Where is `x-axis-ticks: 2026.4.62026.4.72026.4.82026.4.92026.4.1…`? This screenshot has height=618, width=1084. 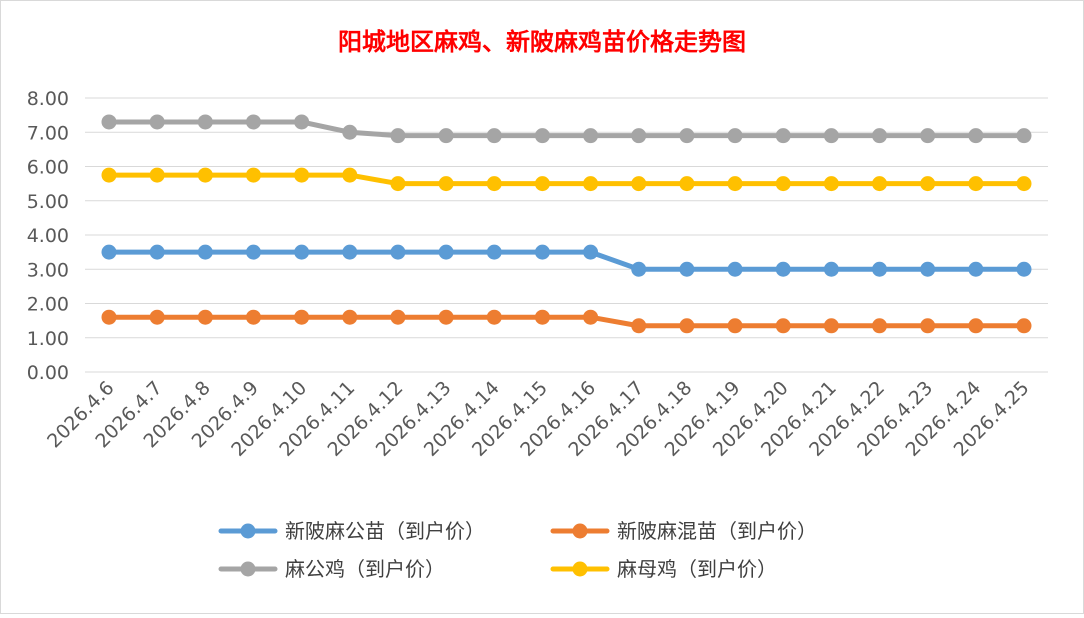
x-axis-ticks: 2026.4.62026.4.72026.4.82026.4.92026.4.1… is located at coordinates (538, 419).